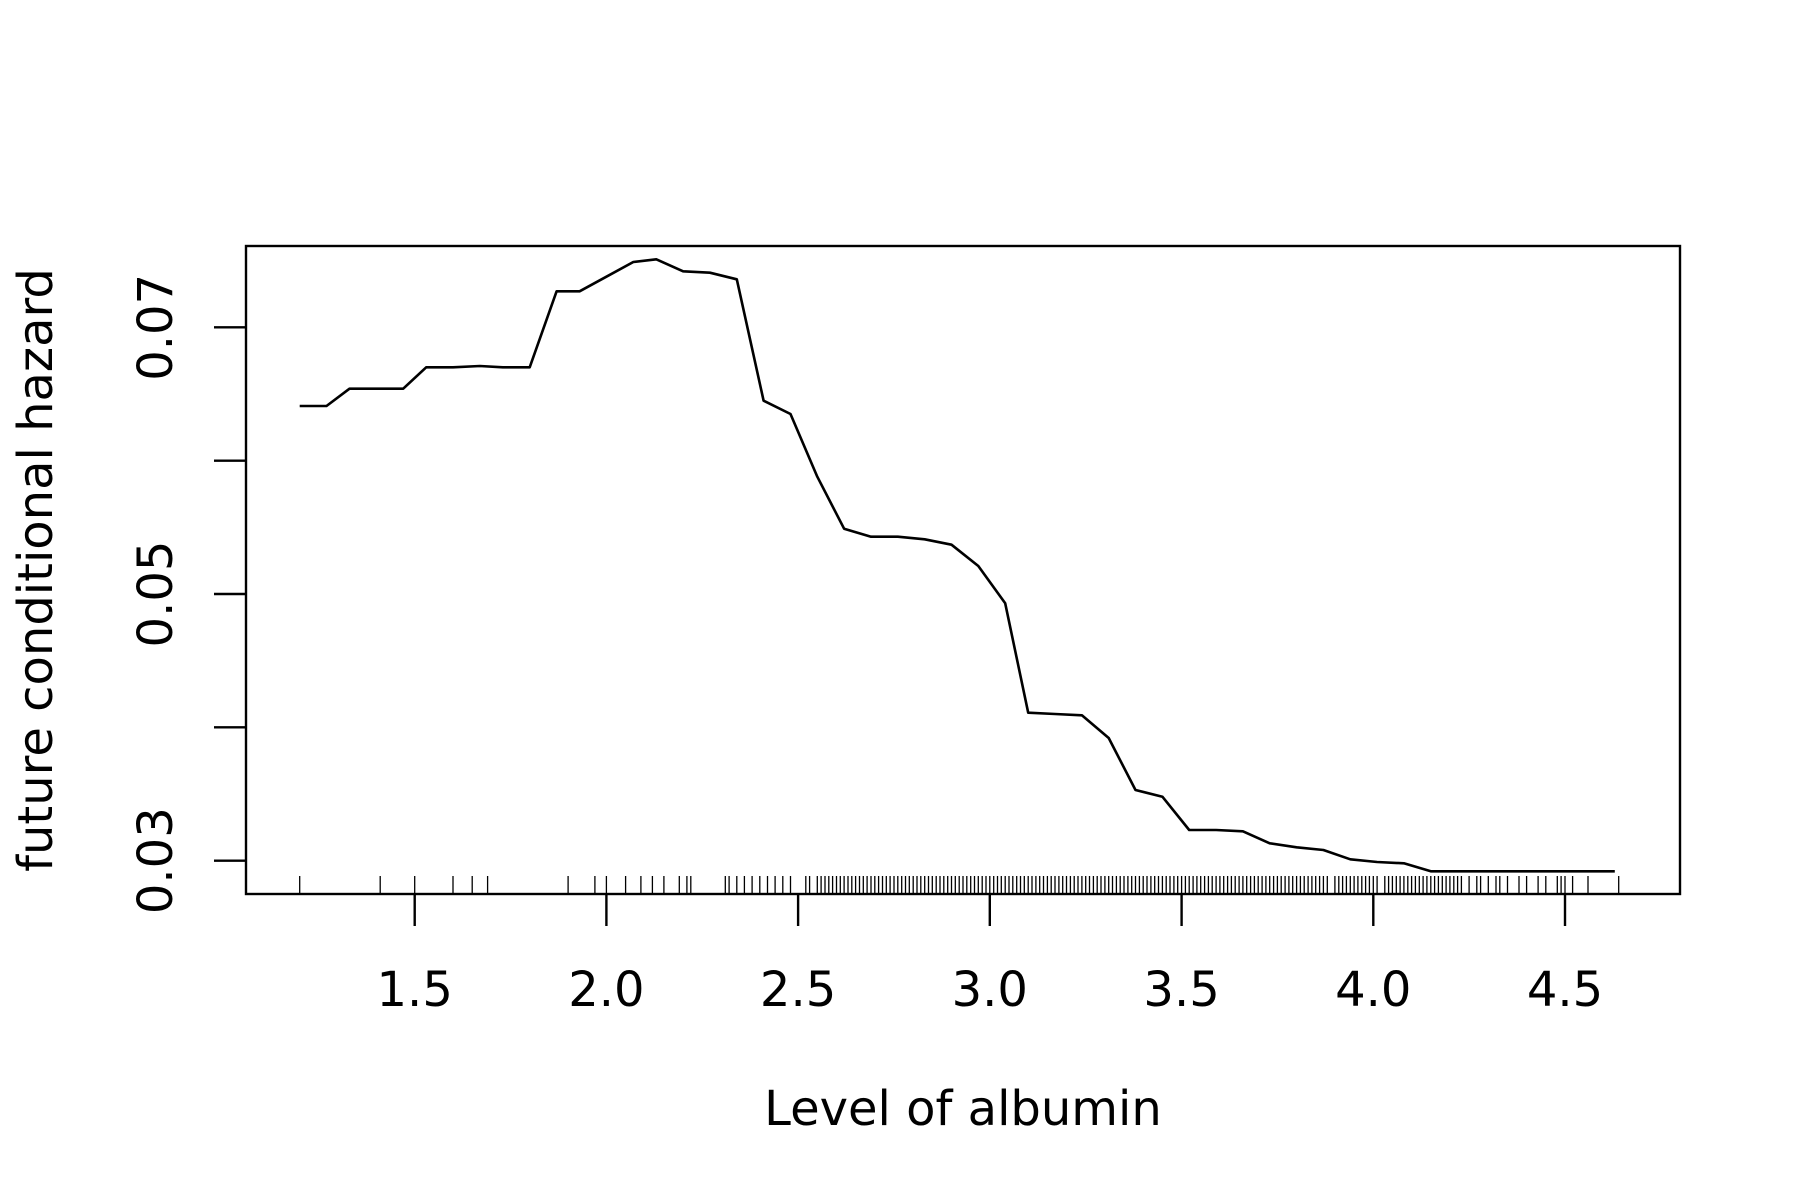 This screenshot has height=1200, width=1800. I want to click on x-axis-label: Level of albumin, so click(963, 1109).